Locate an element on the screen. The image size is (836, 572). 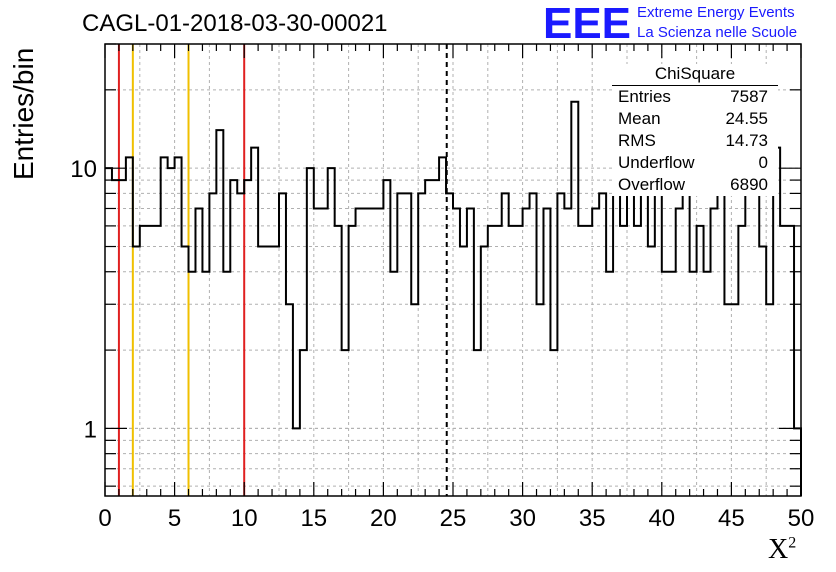
stats-label: Mean is located at coordinates (639, 118).